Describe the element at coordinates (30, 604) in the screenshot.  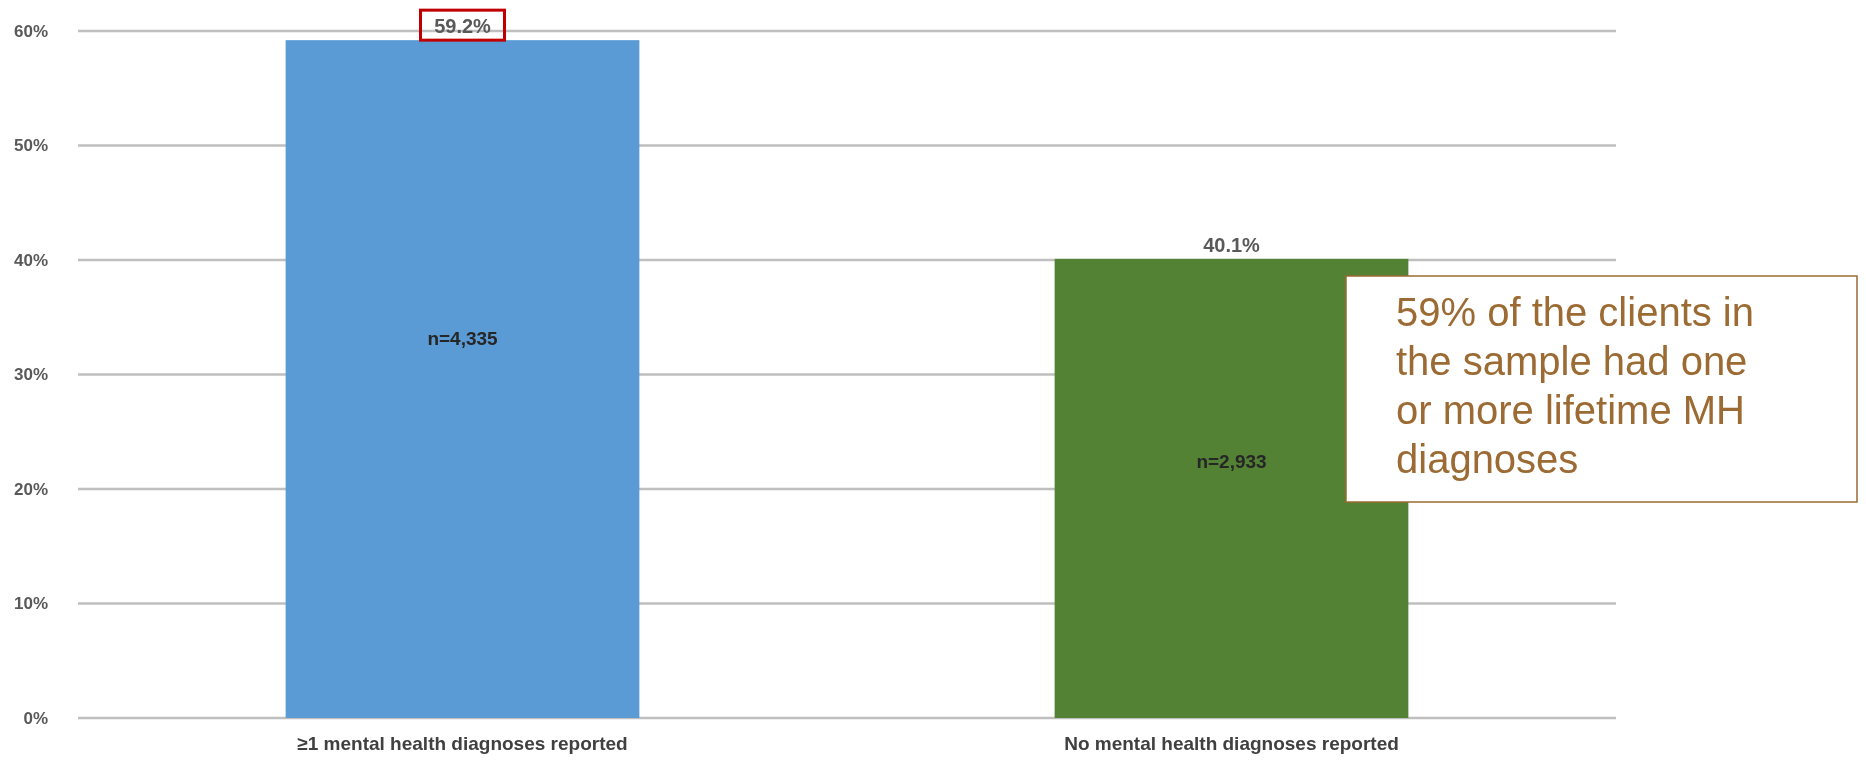
I see `y-tick-label: 10%` at that location.